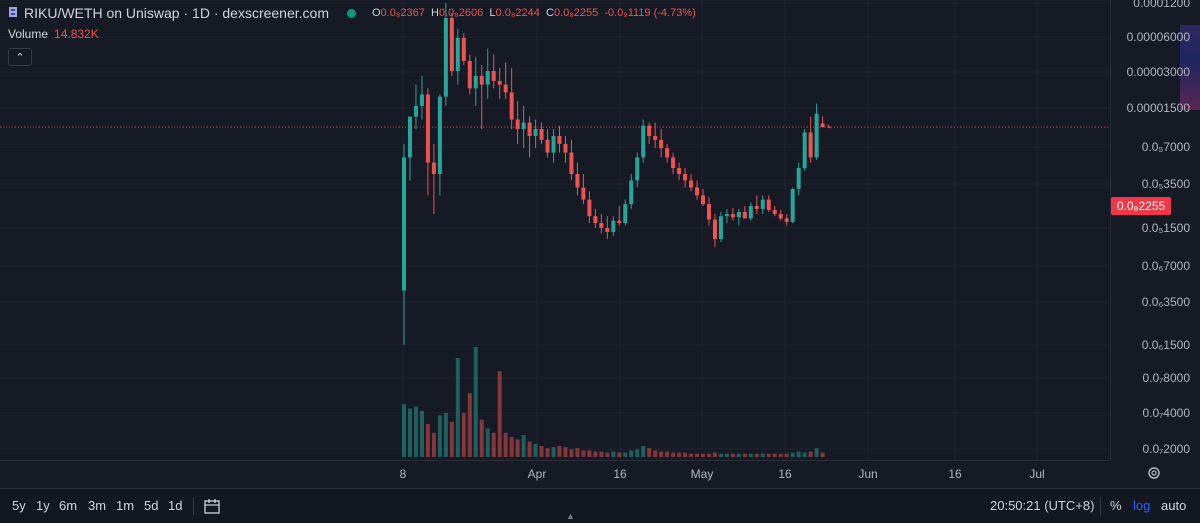 This screenshot has height=523, width=1200. I want to click on price-axis-label: 0.0₇8000, so click(1166, 378).